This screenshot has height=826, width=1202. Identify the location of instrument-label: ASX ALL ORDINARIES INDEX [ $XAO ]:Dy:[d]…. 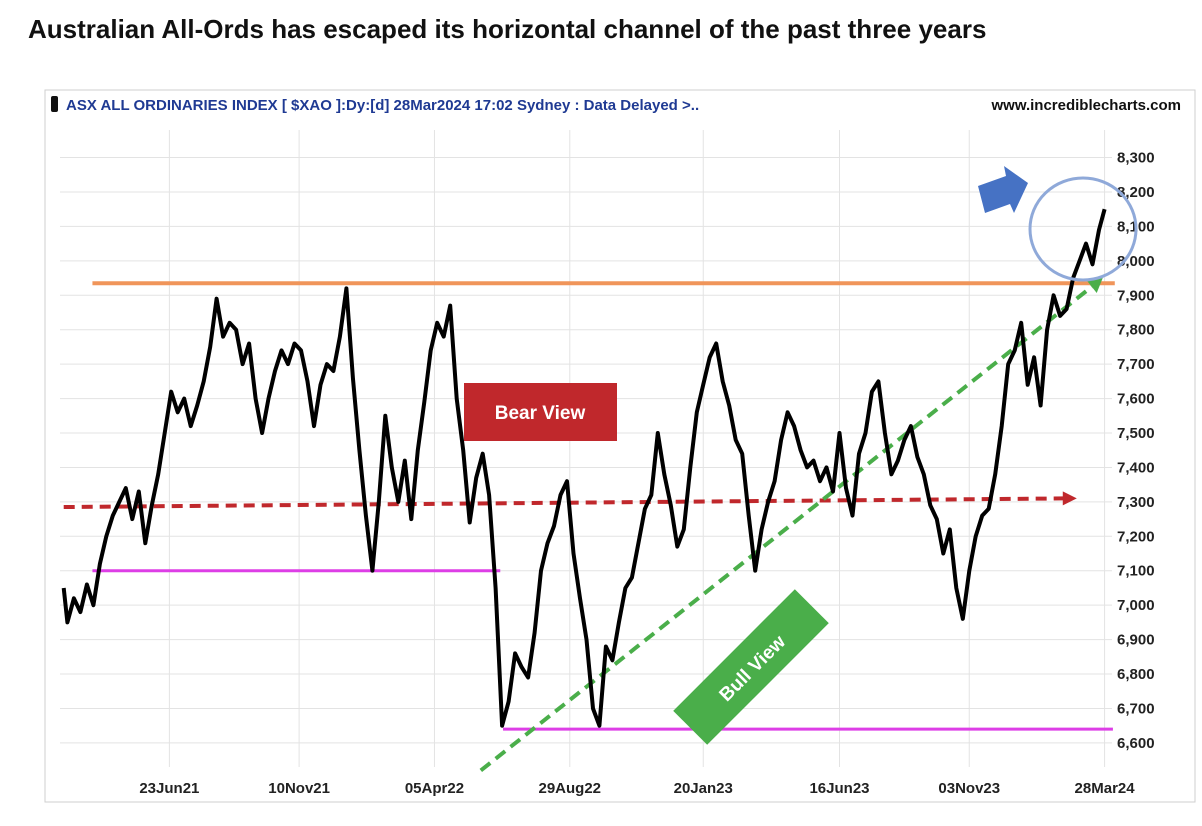
(382, 105).